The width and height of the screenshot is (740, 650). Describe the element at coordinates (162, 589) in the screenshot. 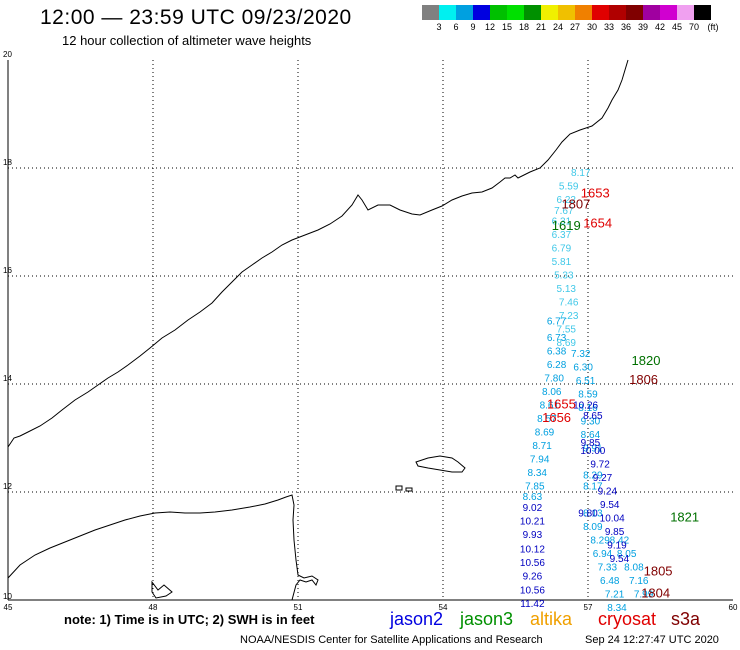

I see `coast-inlet` at that location.